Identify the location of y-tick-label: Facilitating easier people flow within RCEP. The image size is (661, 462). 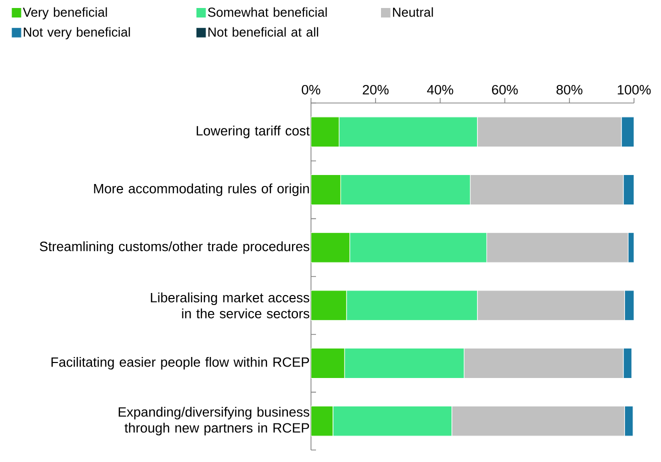
(181, 363).